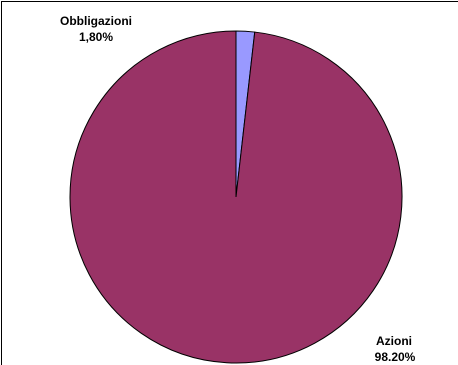  I want to click on slice-label-azioni-name: Azioni, so click(394, 341).